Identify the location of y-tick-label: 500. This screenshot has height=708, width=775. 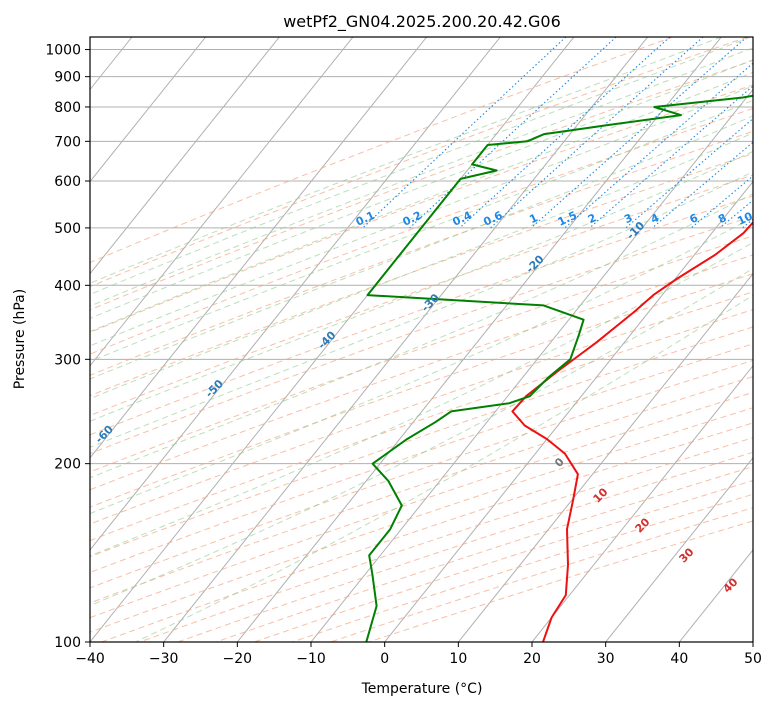
(67, 229).